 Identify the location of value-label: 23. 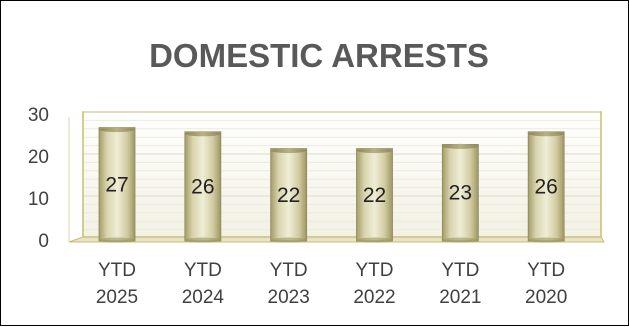
(460, 193).